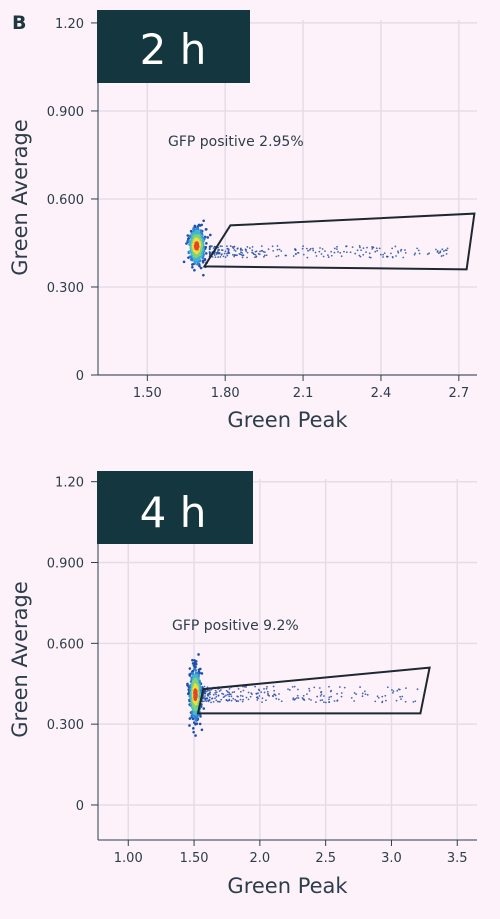 This screenshot has height=919, width=500. I want to click on y-tick-label: 1.20, so click(69, 24).